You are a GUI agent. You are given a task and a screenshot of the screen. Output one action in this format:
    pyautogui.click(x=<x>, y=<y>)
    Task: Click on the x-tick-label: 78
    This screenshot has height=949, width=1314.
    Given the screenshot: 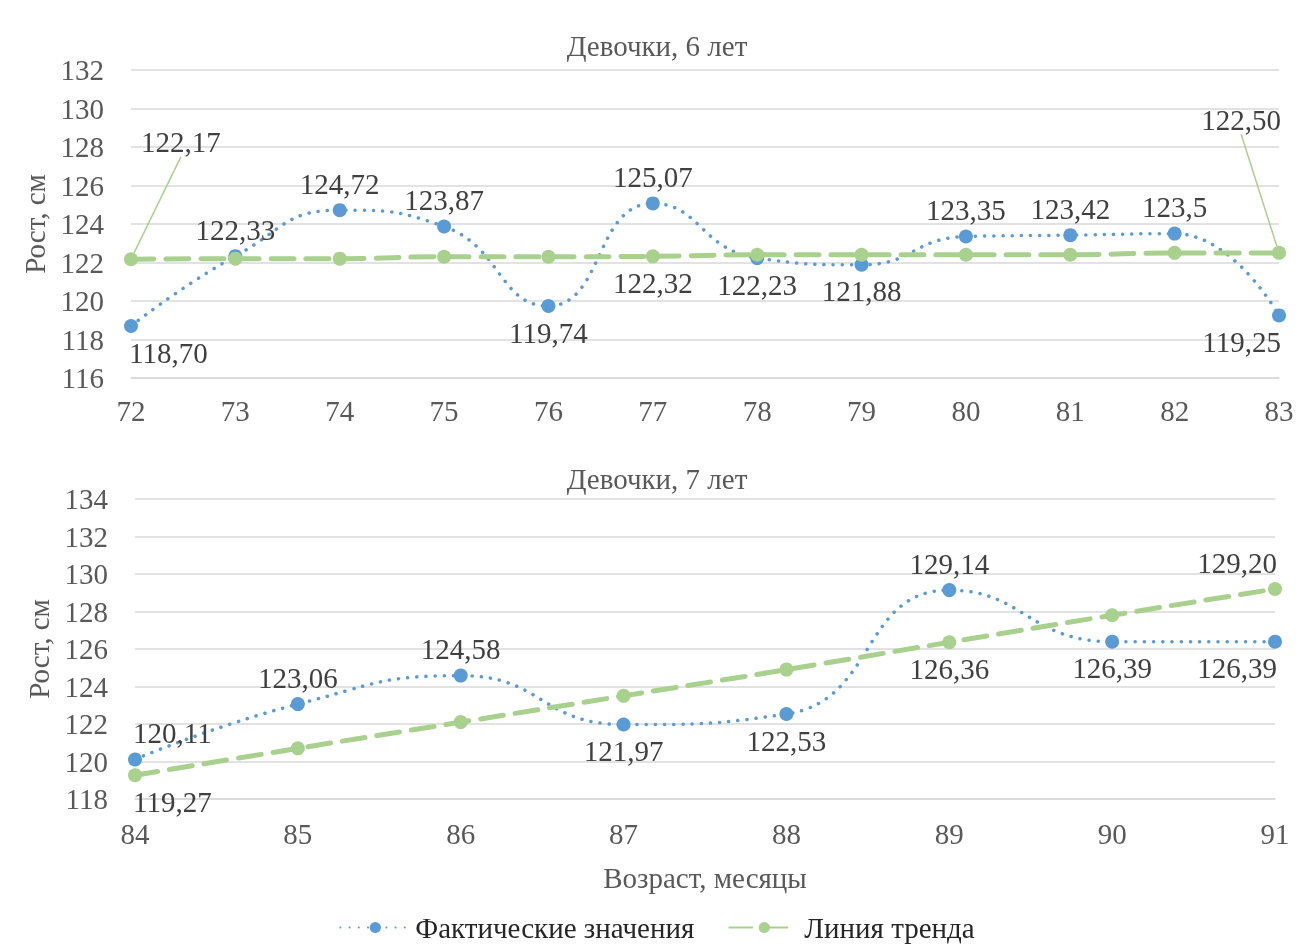 What is the action you would take?
    pyautogui.click(x=757, y=410)
    